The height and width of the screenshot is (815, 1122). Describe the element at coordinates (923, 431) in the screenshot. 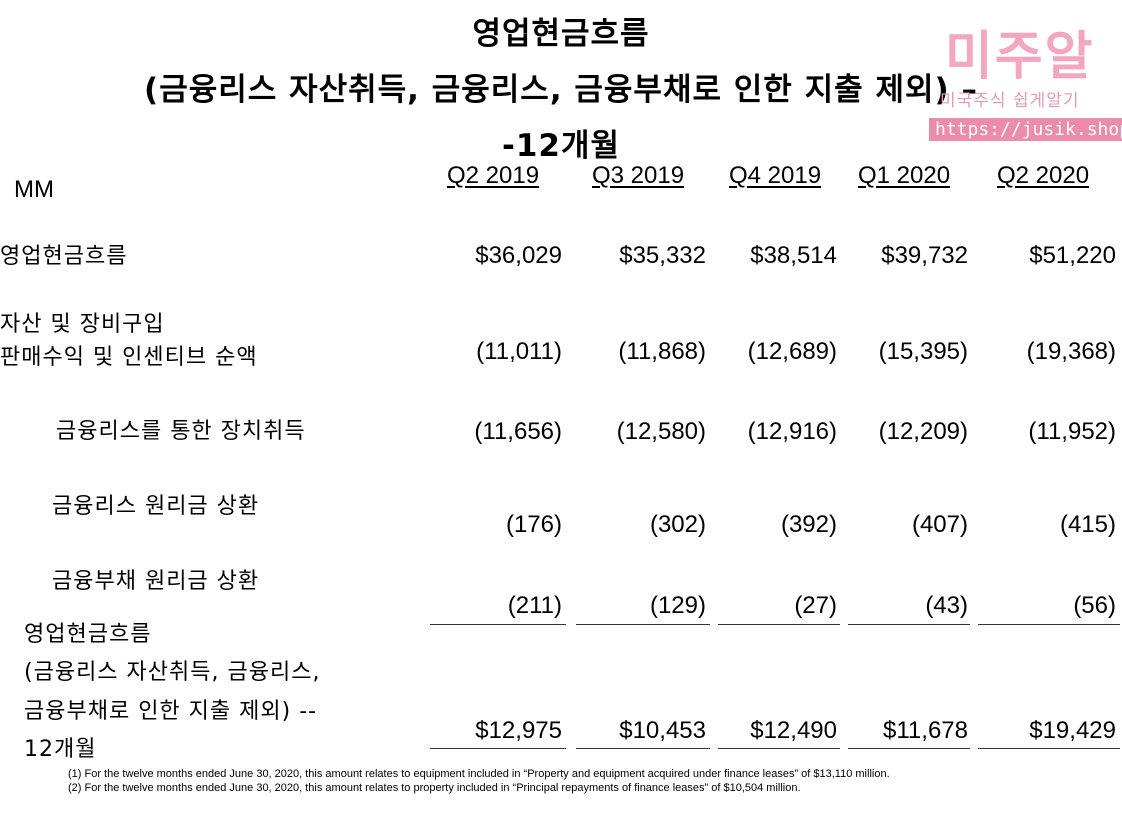

I see `table-cell: (12,209)` at that location.